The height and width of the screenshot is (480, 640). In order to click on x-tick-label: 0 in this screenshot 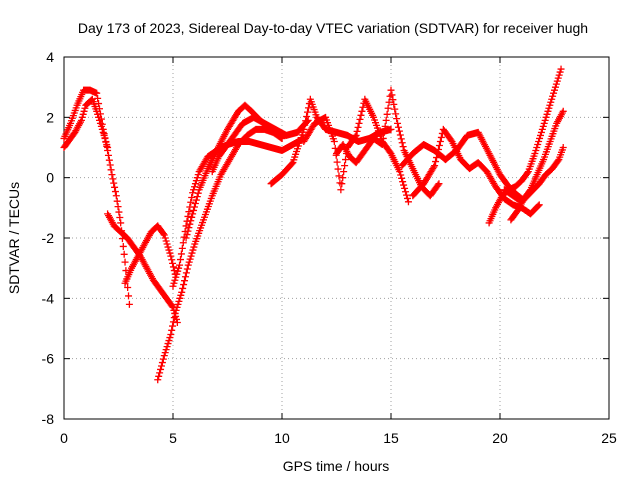, I will do `click(64, 438)`.